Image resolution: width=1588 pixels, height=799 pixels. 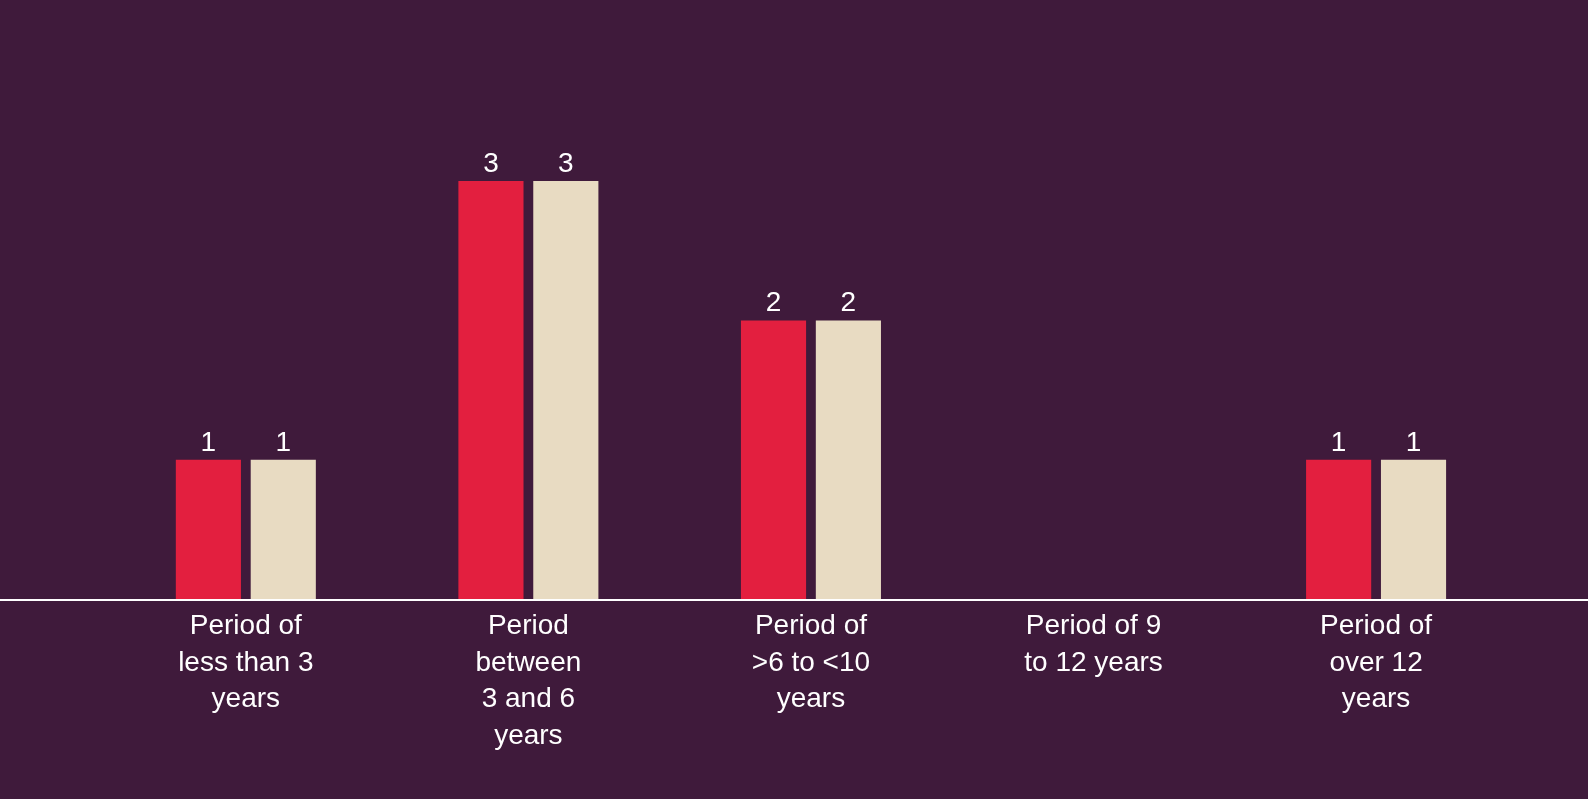 What do you see at coordinates (528, 679) in the screenshot?
I see `x-tick-label: Period between 3 and 6 years` at bounding box center [528, 679].